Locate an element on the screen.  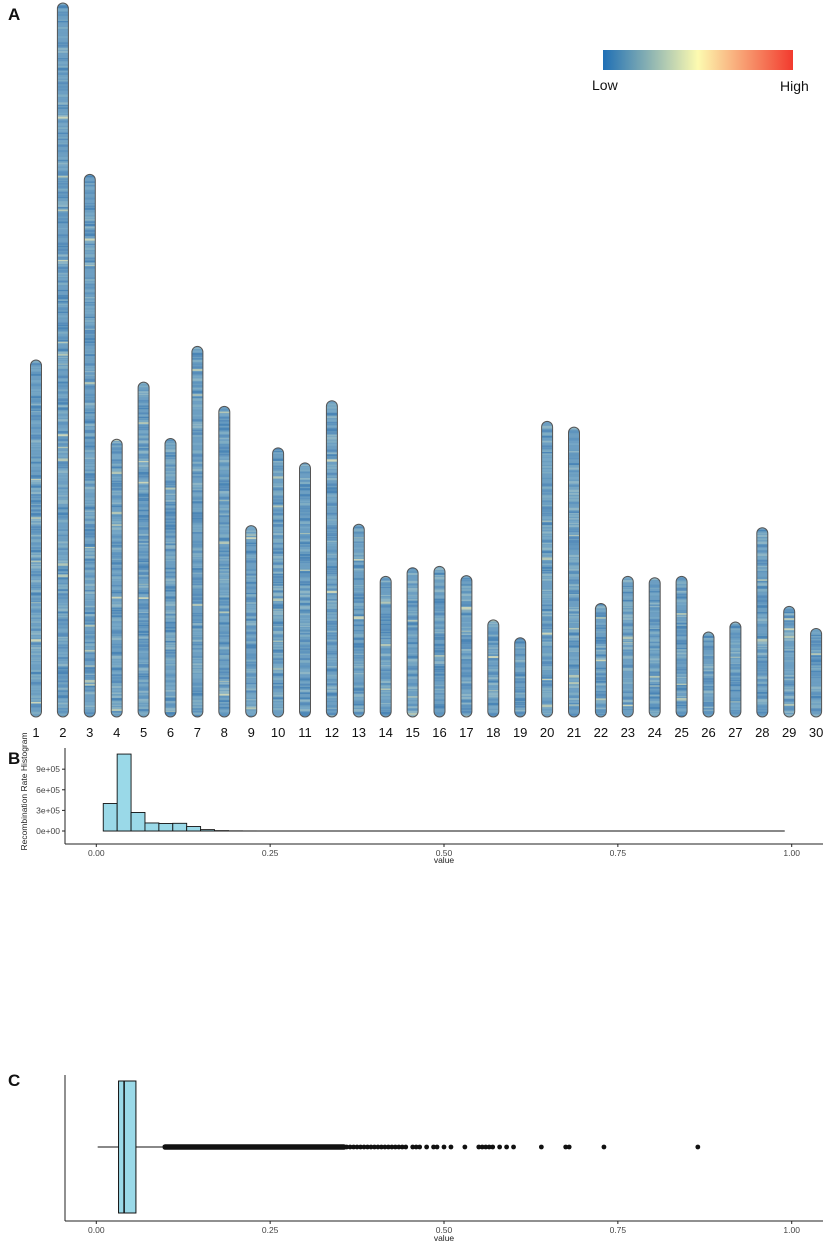
legend-low-label: Low is located at coordinates (605, 85).